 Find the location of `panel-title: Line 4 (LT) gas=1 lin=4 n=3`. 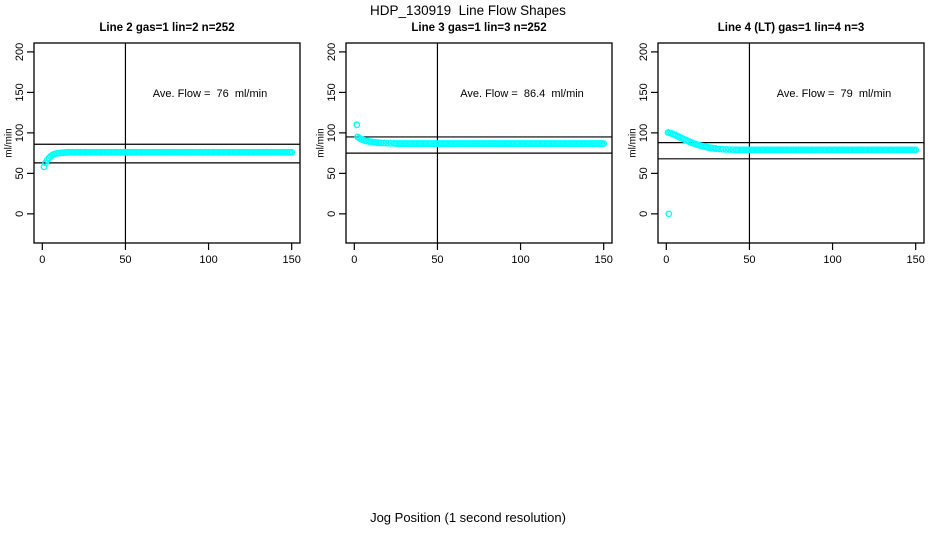

panel-title: Line 4 (LT) gas=1 lin=4 n=3 is located at coordinates (791, 28).